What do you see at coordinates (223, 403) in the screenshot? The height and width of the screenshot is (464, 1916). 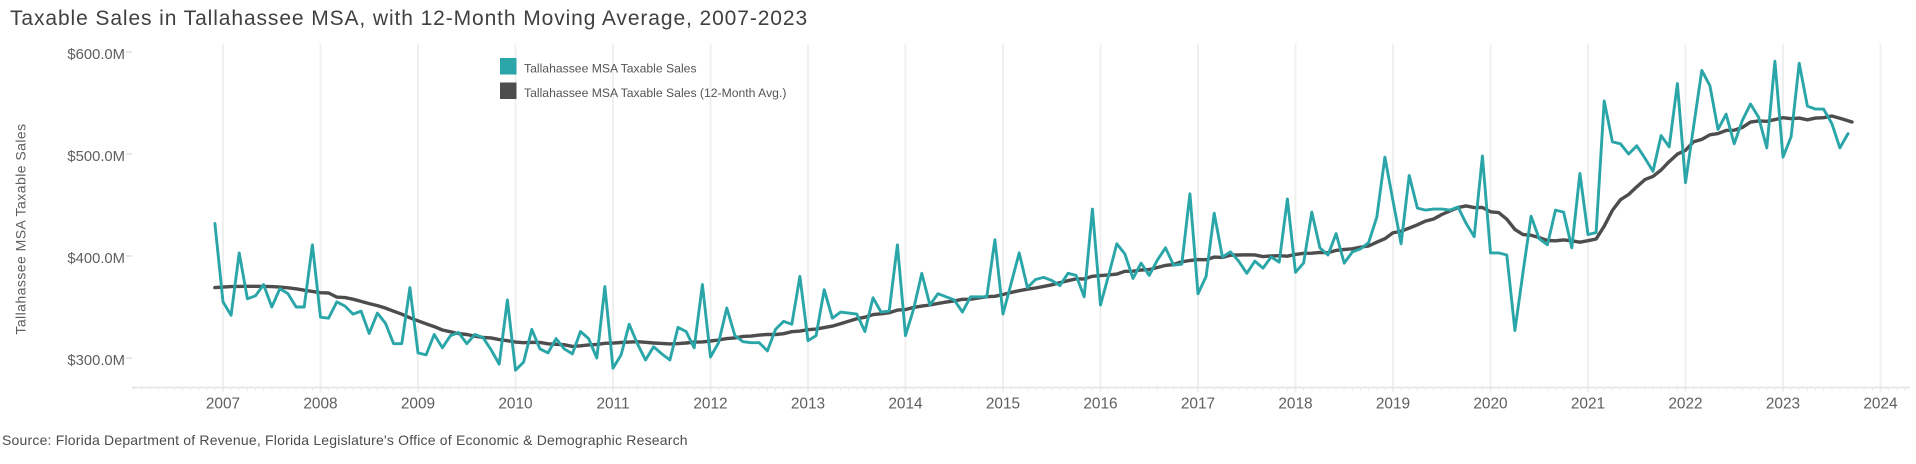 I see `svg-text: 2007` at bounding box center [223, 403].